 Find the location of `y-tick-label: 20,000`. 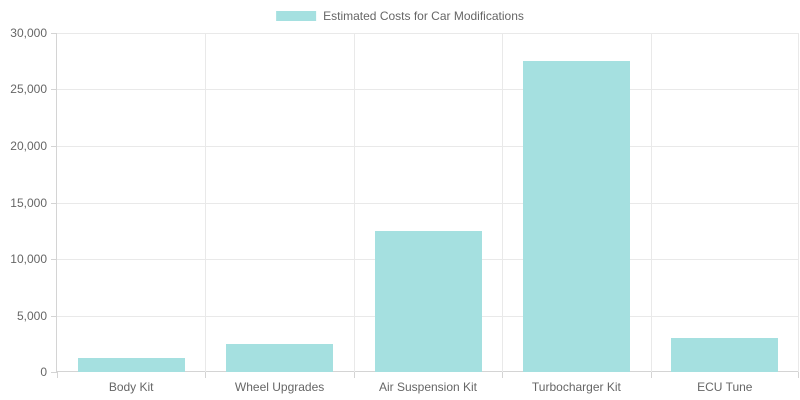

y-tick-label: 20,000 is located at coordinates (28, 146).